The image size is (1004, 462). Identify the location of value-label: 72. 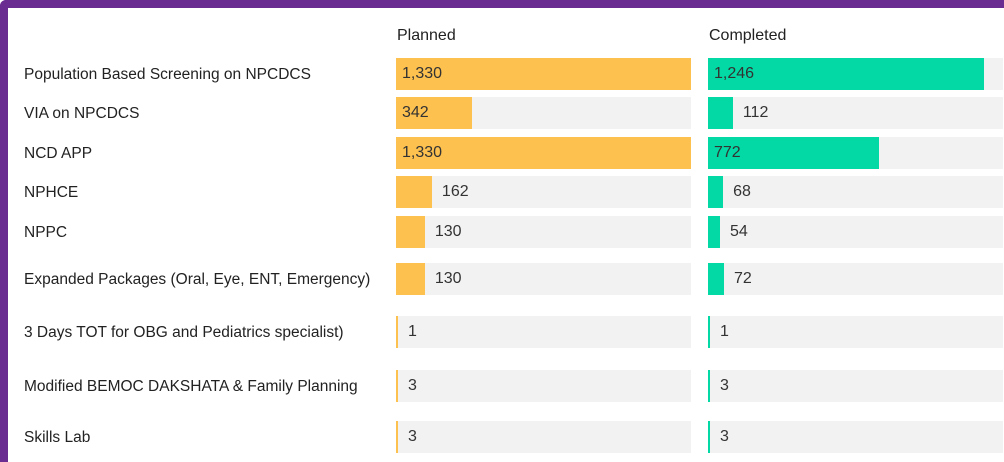
(742, 278).